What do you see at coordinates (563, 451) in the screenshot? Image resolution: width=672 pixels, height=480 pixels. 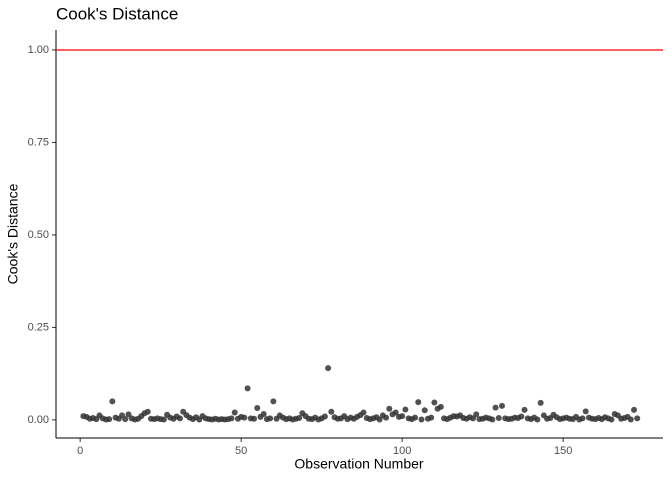 I see `x-tick-label: 150` at bounding box center [563, 451].